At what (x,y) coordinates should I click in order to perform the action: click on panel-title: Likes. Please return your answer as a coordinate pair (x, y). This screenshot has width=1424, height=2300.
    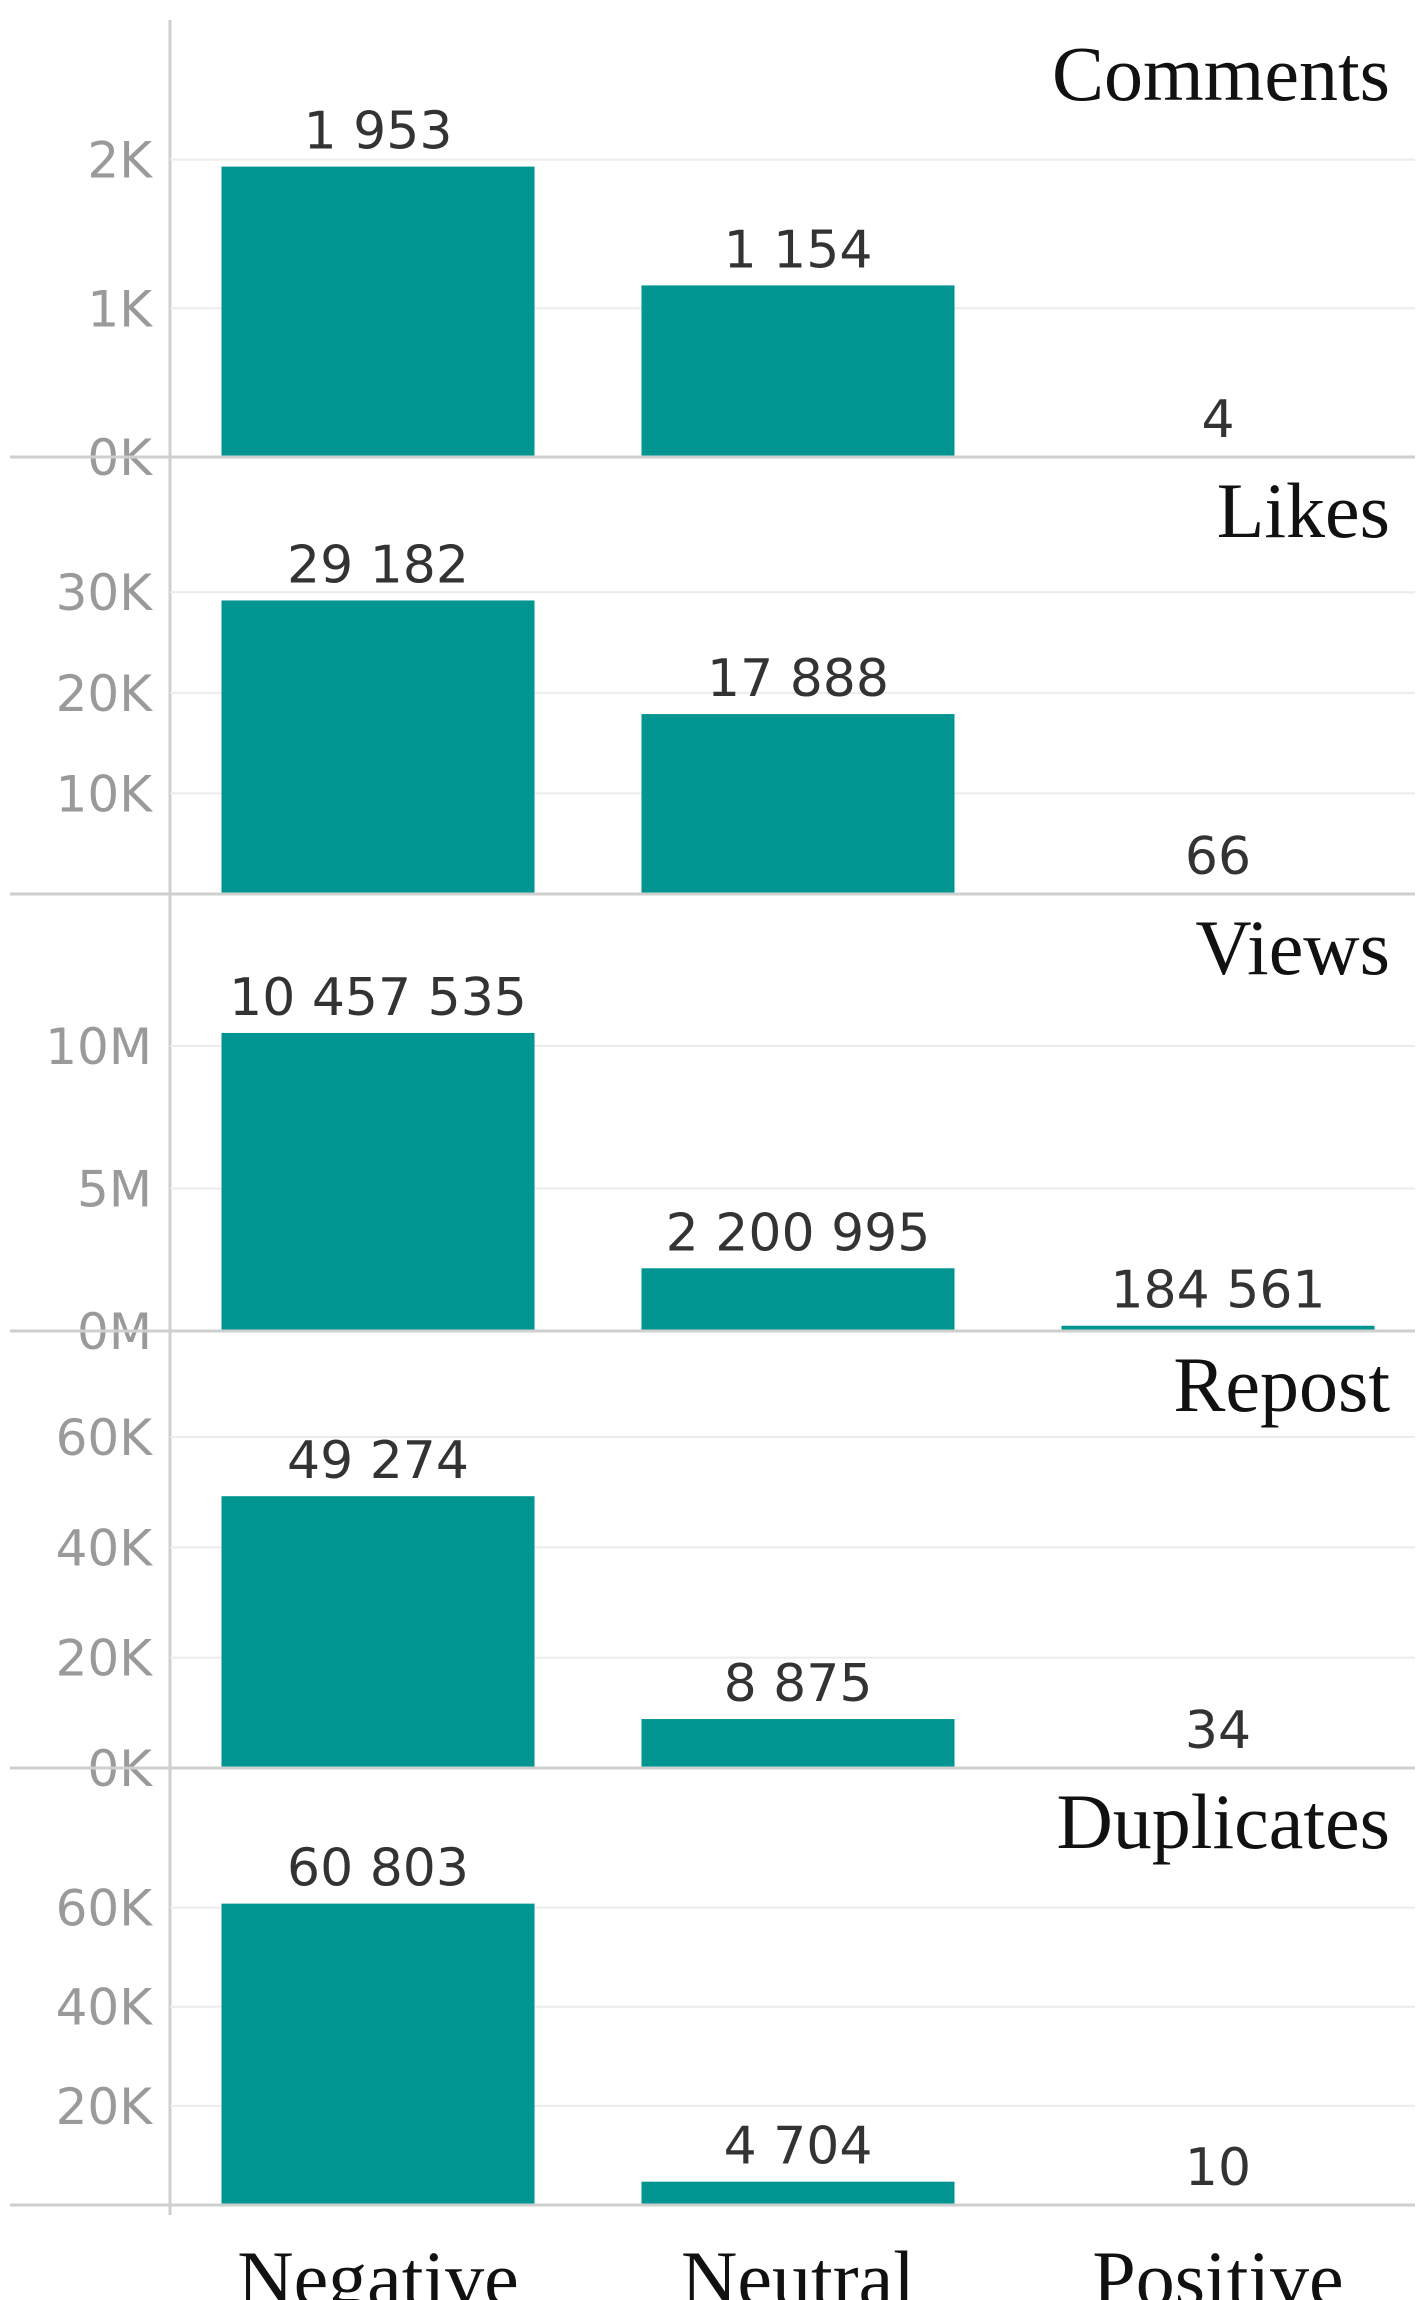
    Looking at the image, I should click on (1303, 510).